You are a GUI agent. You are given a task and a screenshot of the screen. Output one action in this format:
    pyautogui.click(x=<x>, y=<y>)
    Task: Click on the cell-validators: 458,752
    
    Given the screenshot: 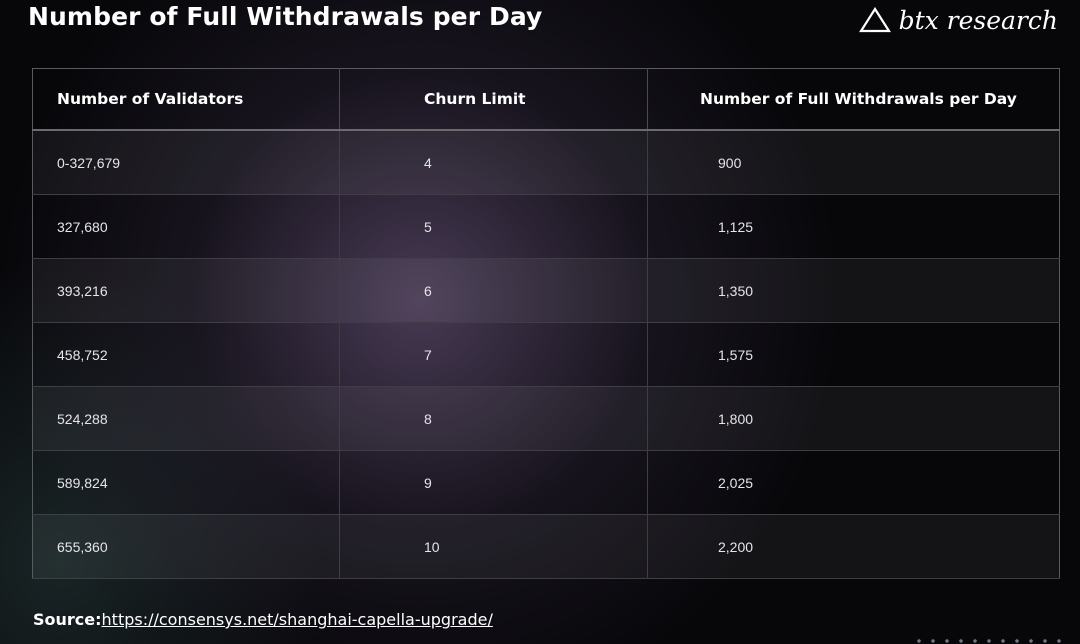 What is the action you would take?
    pyautogui.click(x=186, y=354)
    